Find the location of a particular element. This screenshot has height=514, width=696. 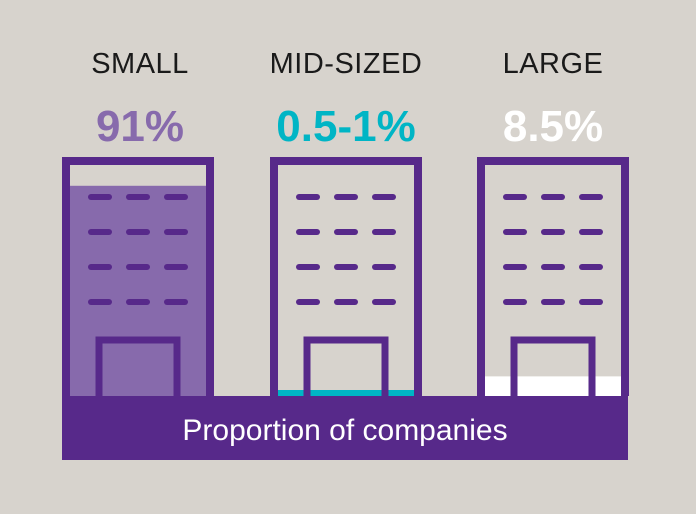

building-mid-sized is located at coordinates (346, 276).